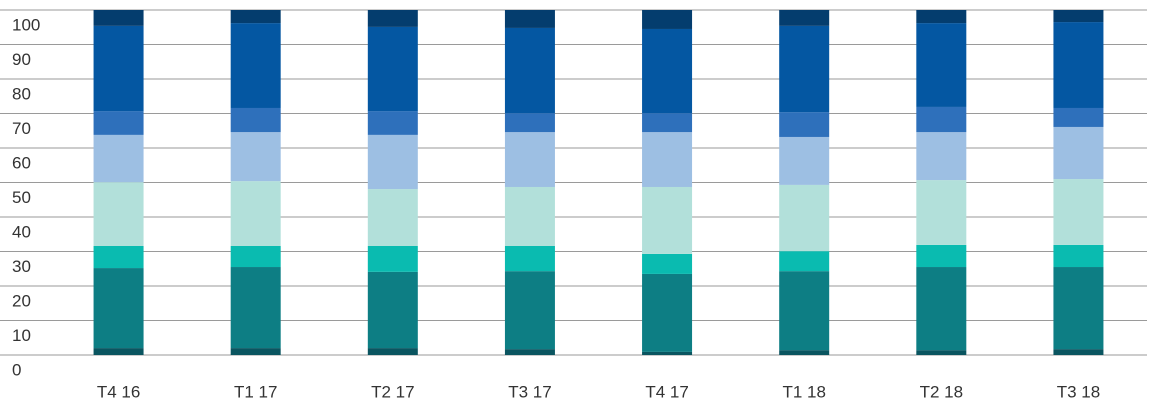  Describe the element at coordinates (26, 24) in the screenshot. I see `y-tick-label: 100` at that location.